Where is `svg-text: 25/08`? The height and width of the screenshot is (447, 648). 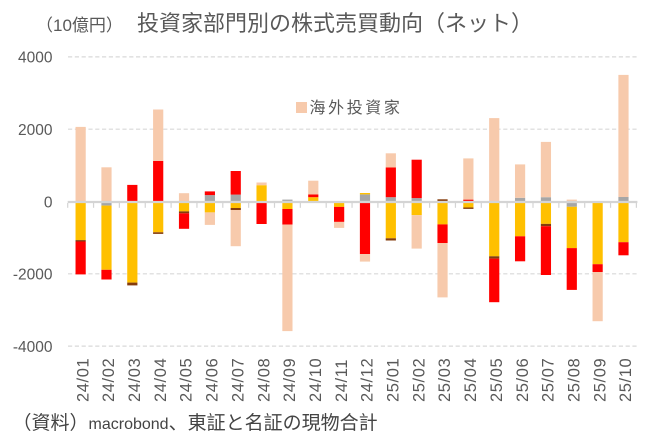 svg-text: 25/08 is located at coordinates (574, 380).